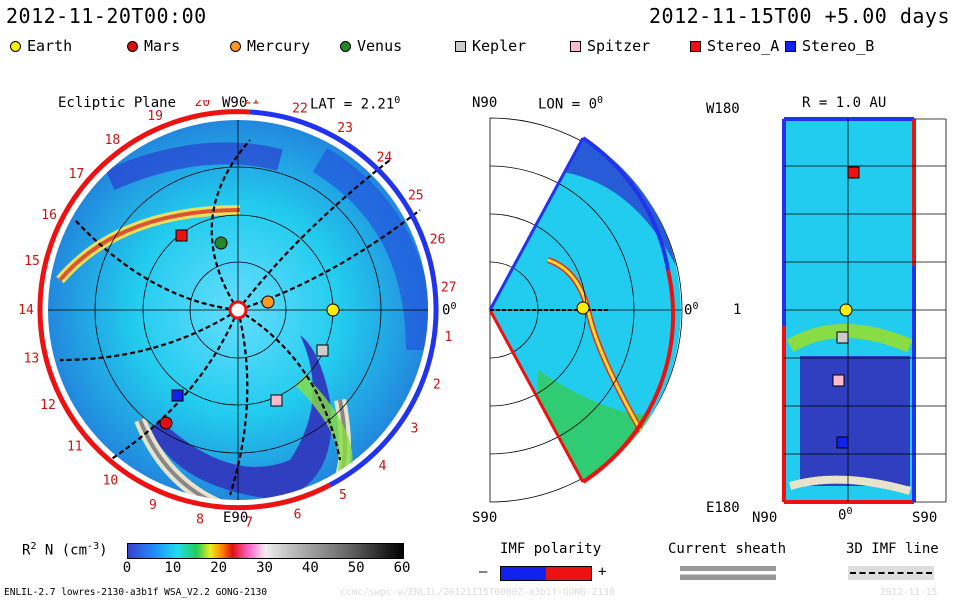 The width and height of the screenshot is (964, 608). I want to click on radial-mid-label: 1, so click(737, 310).